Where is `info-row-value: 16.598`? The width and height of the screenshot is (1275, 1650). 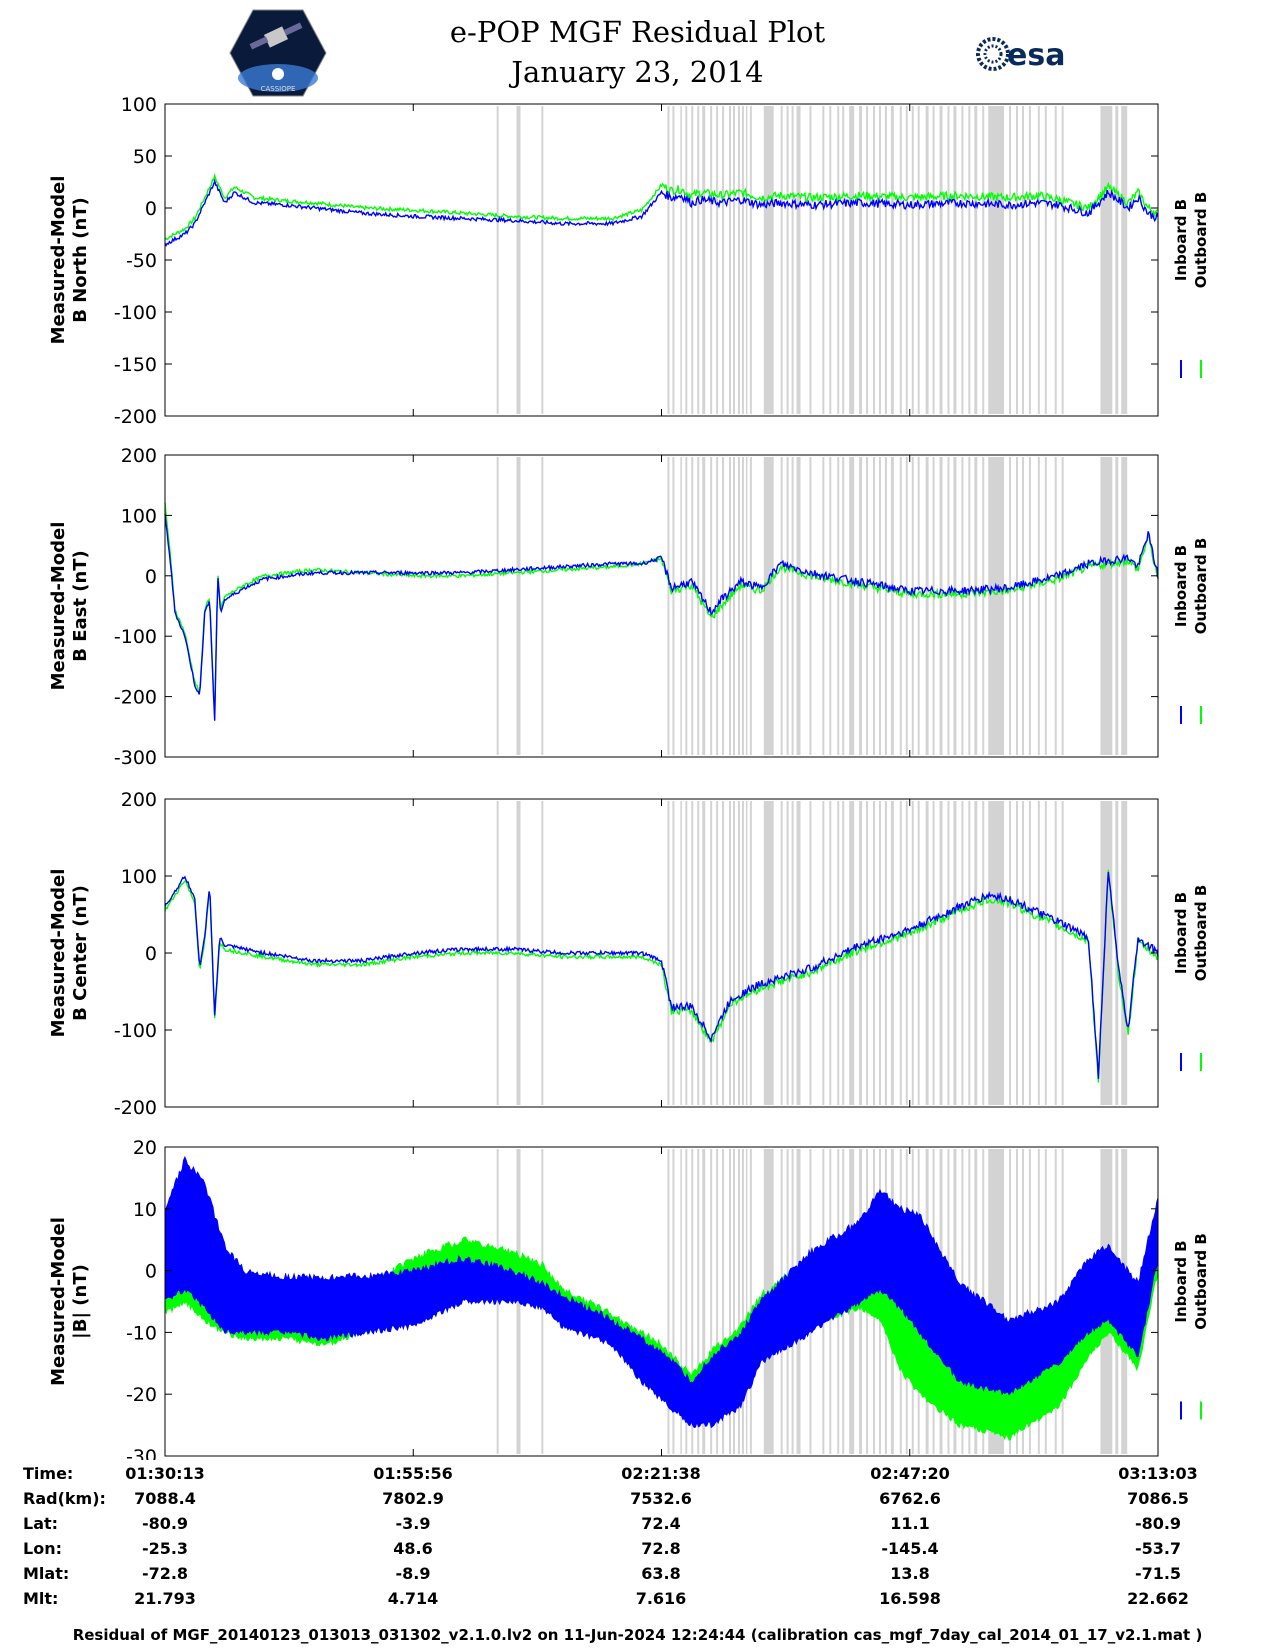 info-row-value: 16.598 is located at coordinates (910, 1598).